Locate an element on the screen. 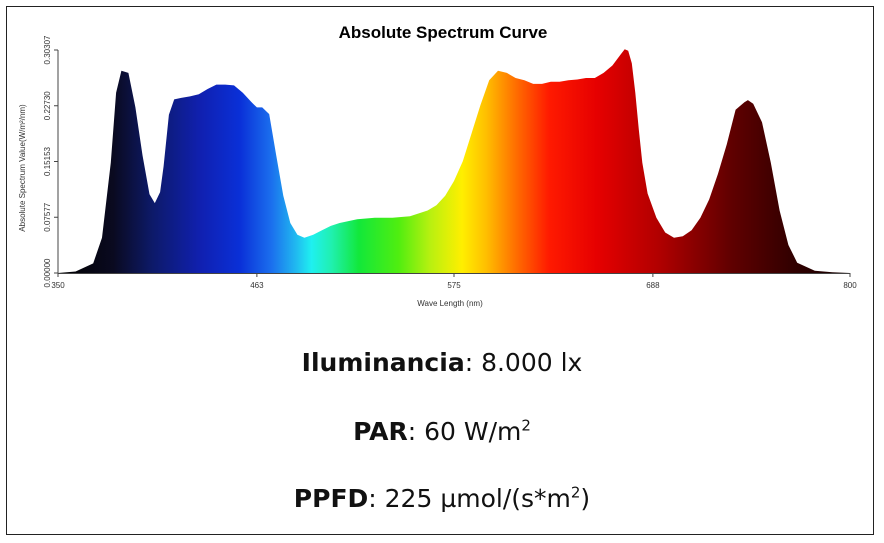 The height and width of the screenshot is (543, 884). par-value: 60 W/m is located at coordinates (473, 431).